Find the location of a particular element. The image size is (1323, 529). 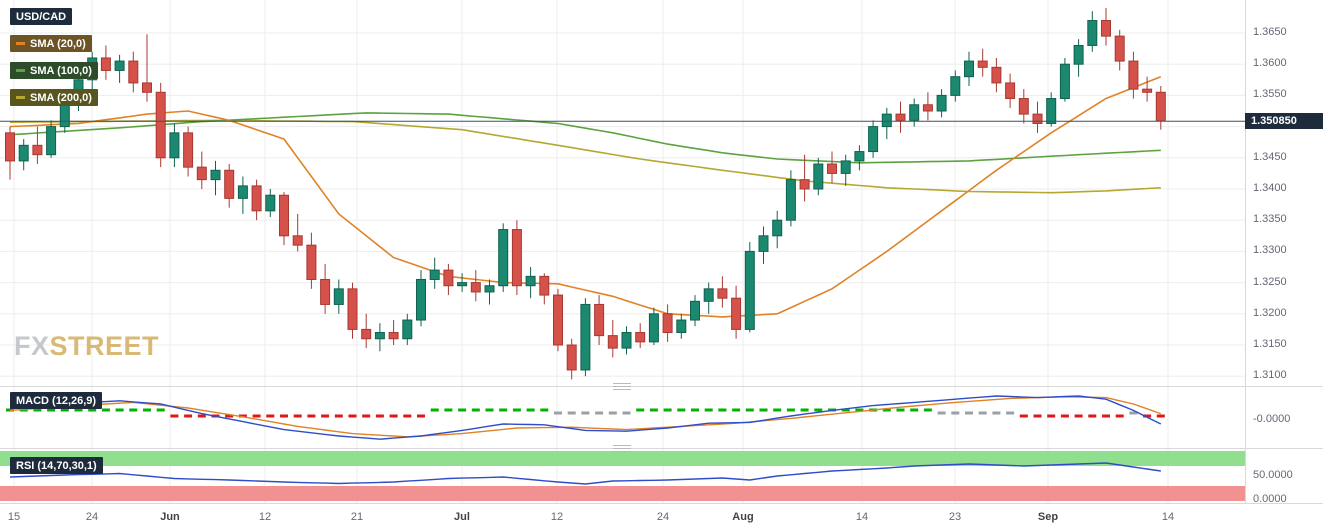

panel-resize-handle-macd is located at coordinates (622, 386).